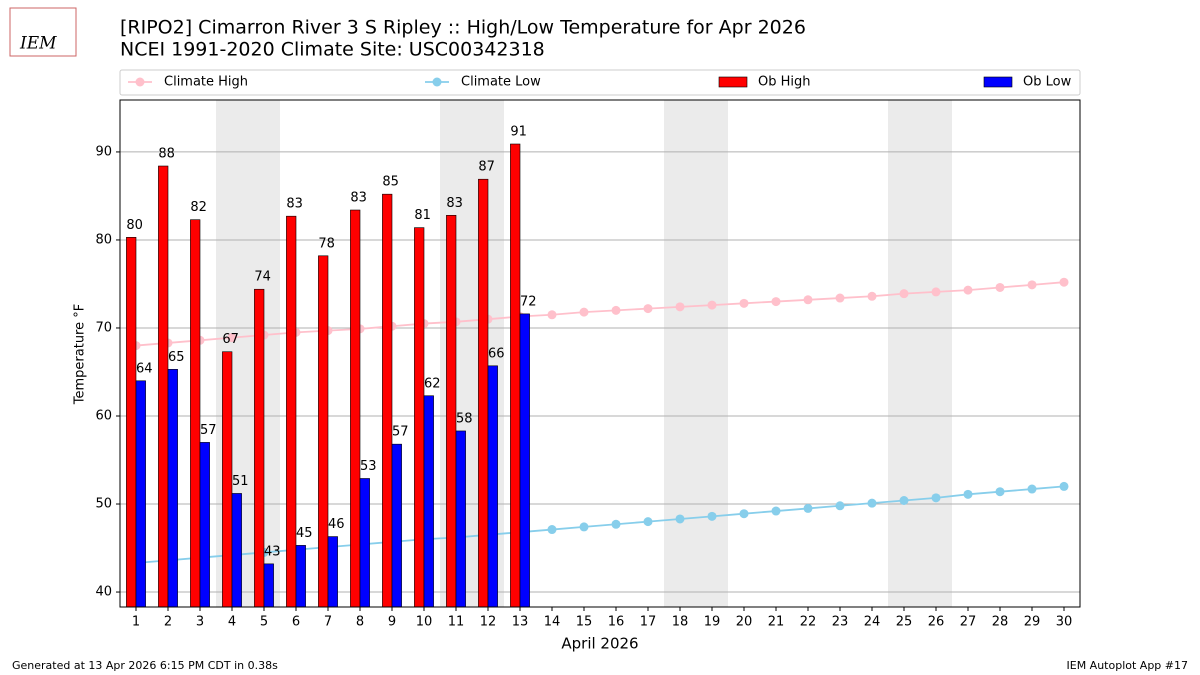 The image size is (1200, 675). I want to click on x-axis-label: April 2026, so click(599, 644).